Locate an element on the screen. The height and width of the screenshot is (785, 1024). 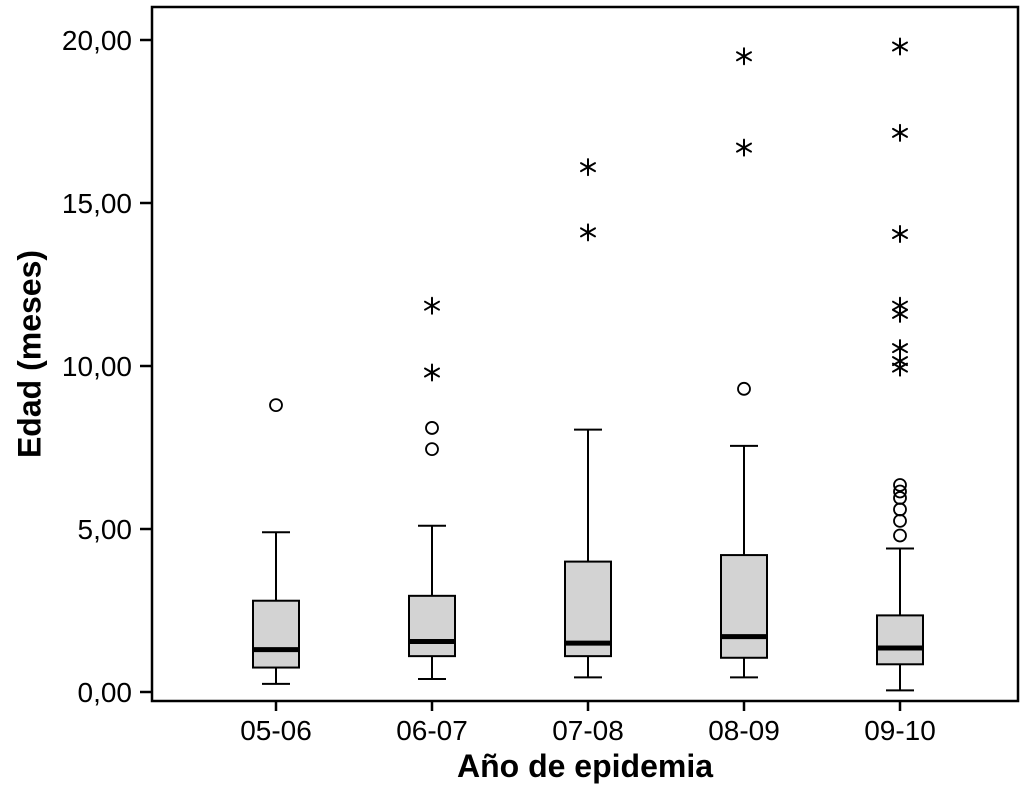
x-axis-title: Año de epidemia is located at coordinates (585, 766).